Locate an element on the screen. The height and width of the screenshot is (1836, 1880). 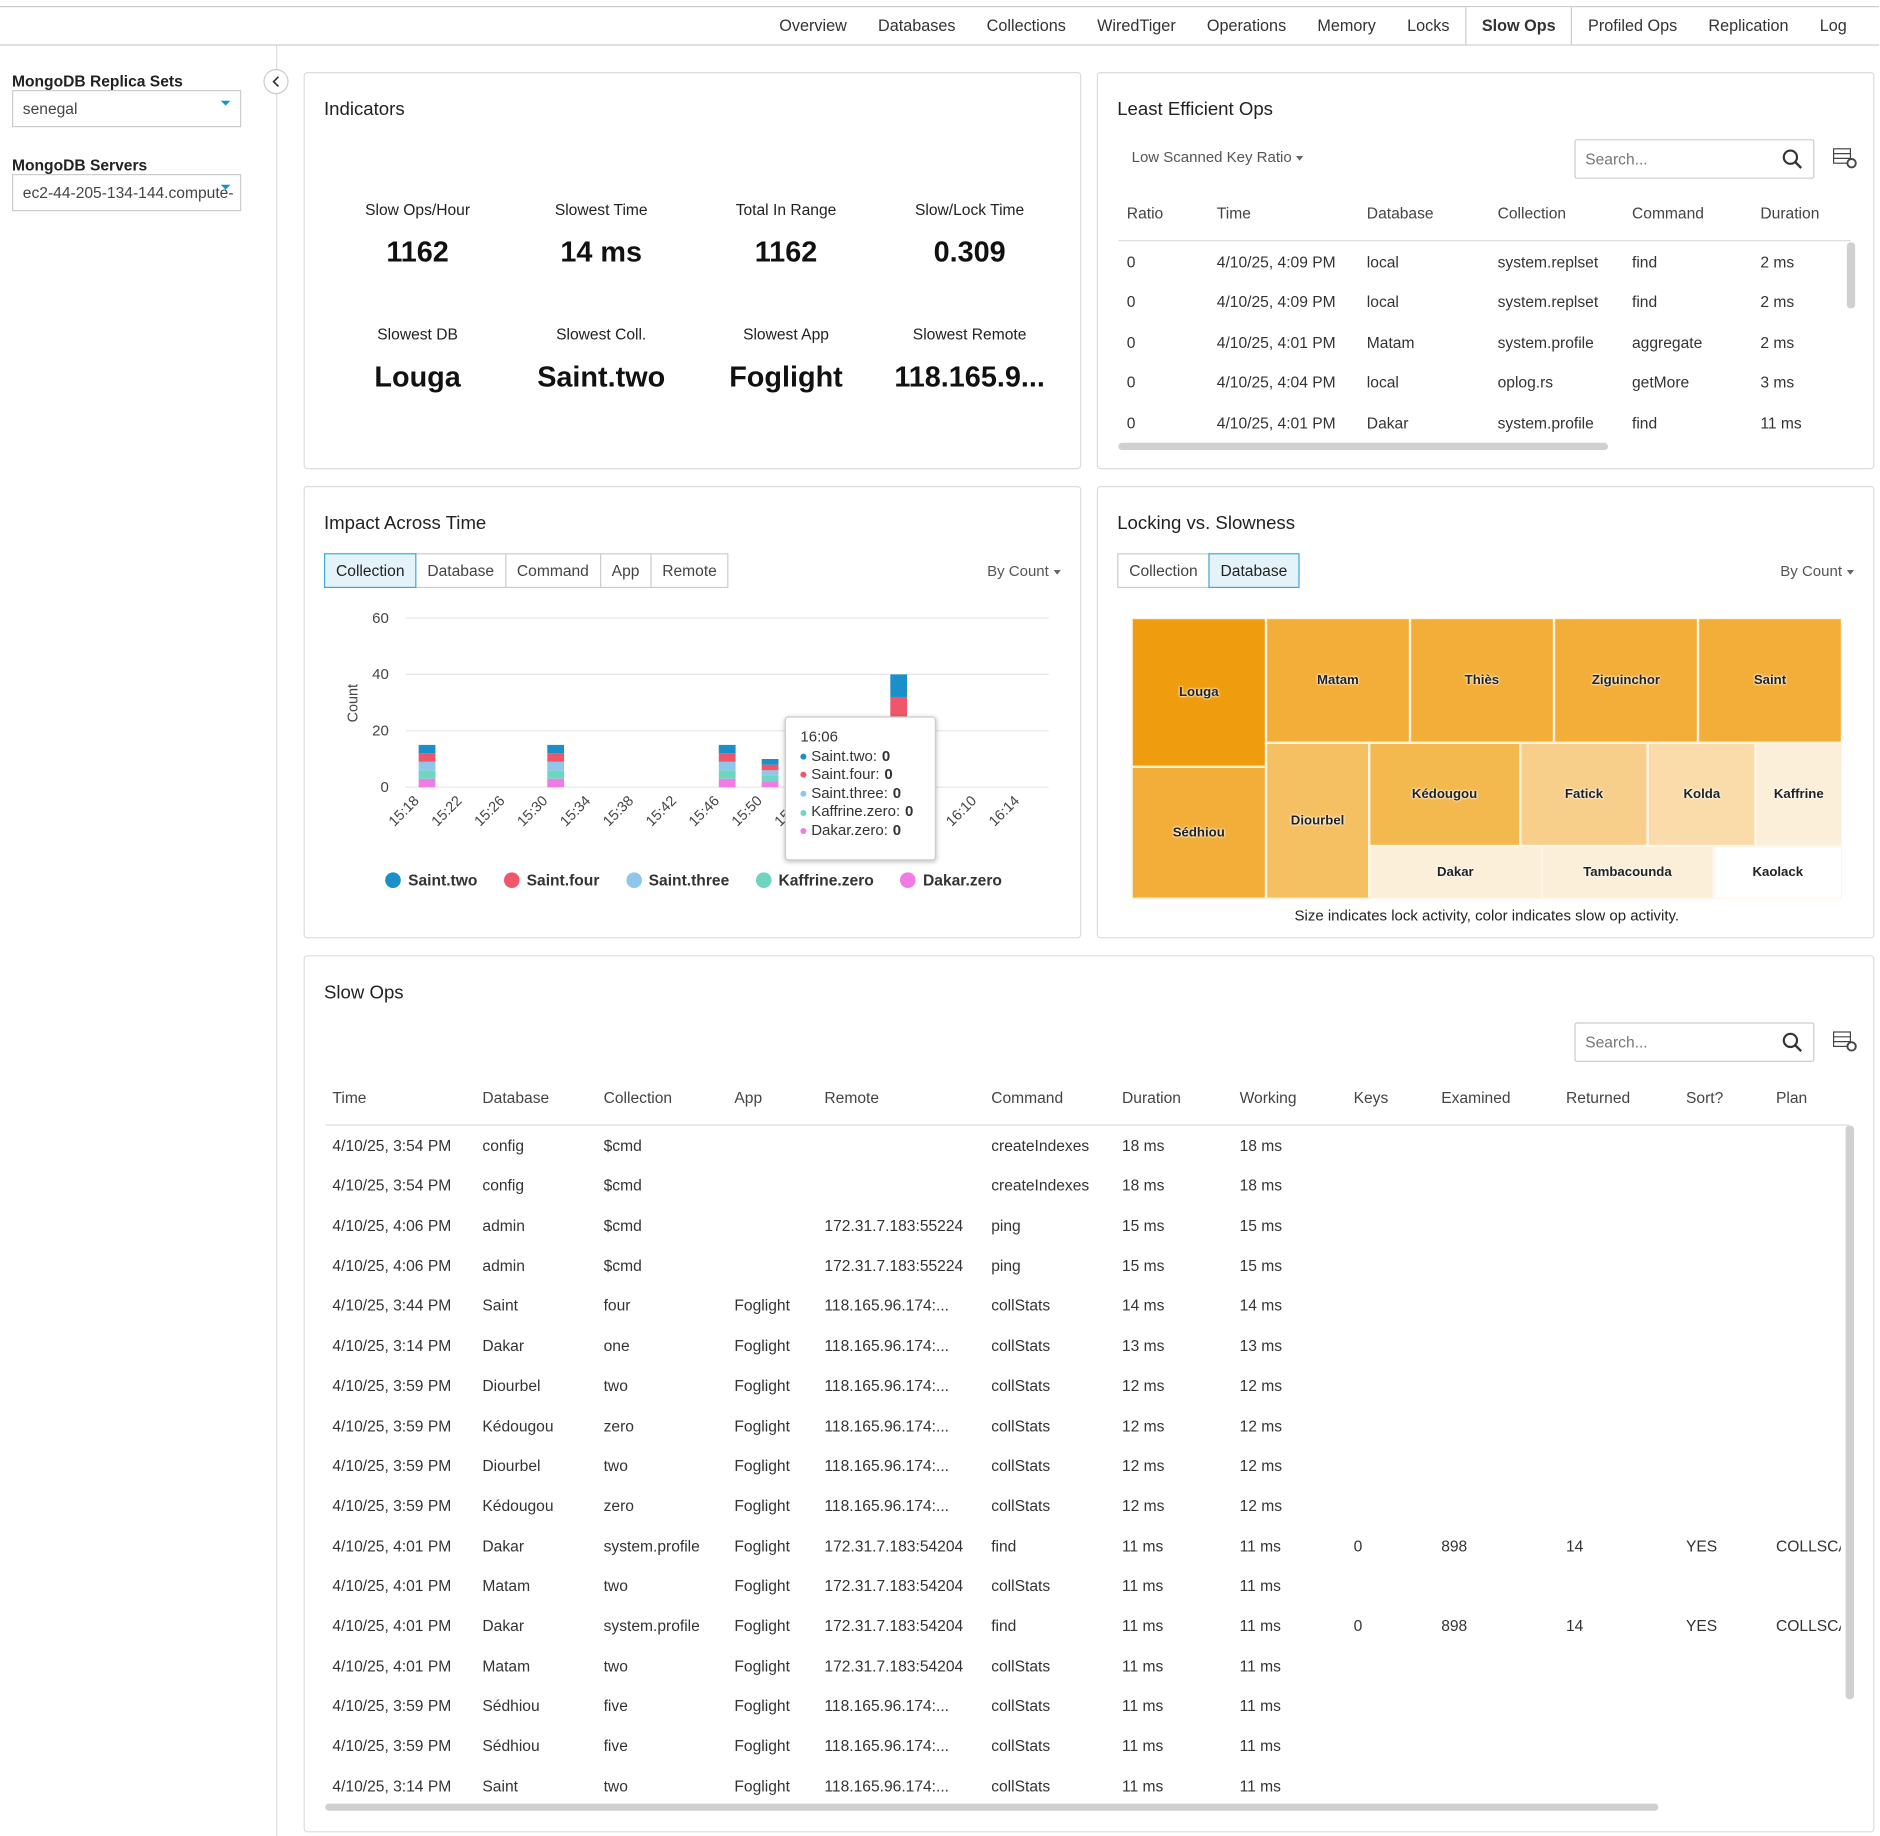
treemap-cell: Kédougou is located at coordinates (1444, 794).